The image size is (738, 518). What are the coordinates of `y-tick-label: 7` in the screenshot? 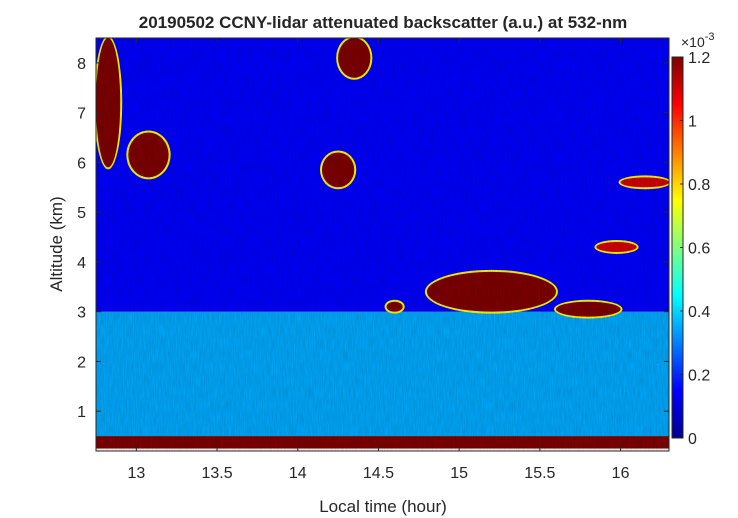 It's located at (81, 114).